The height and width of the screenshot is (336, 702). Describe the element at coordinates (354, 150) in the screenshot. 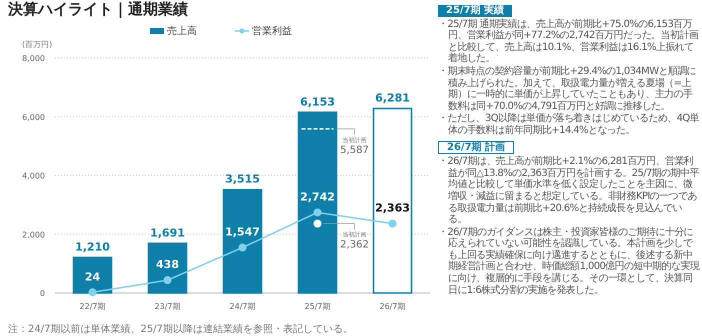

I see `ref-line-label: 5,587` at that location.